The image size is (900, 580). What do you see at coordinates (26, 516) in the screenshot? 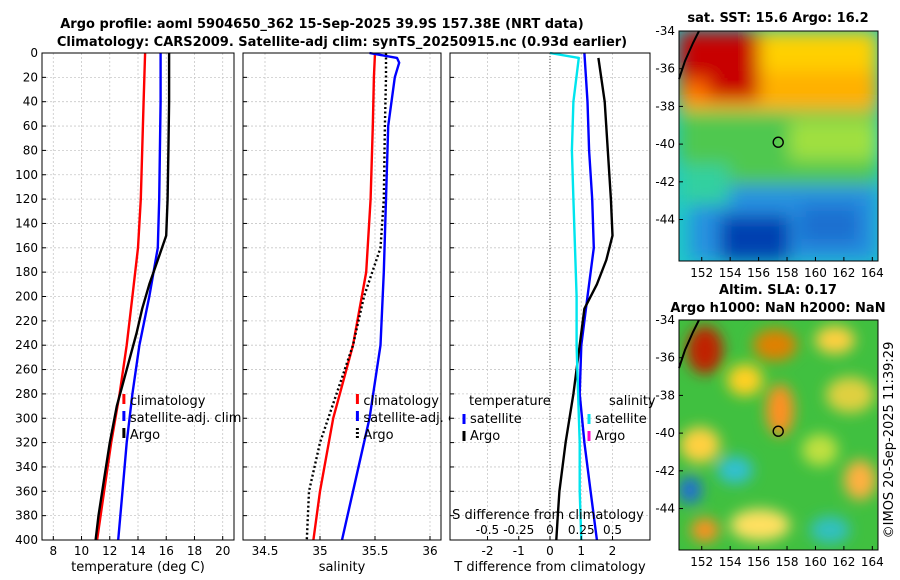
I see `y-tick-label: 380` at bounding box center [26, 516].